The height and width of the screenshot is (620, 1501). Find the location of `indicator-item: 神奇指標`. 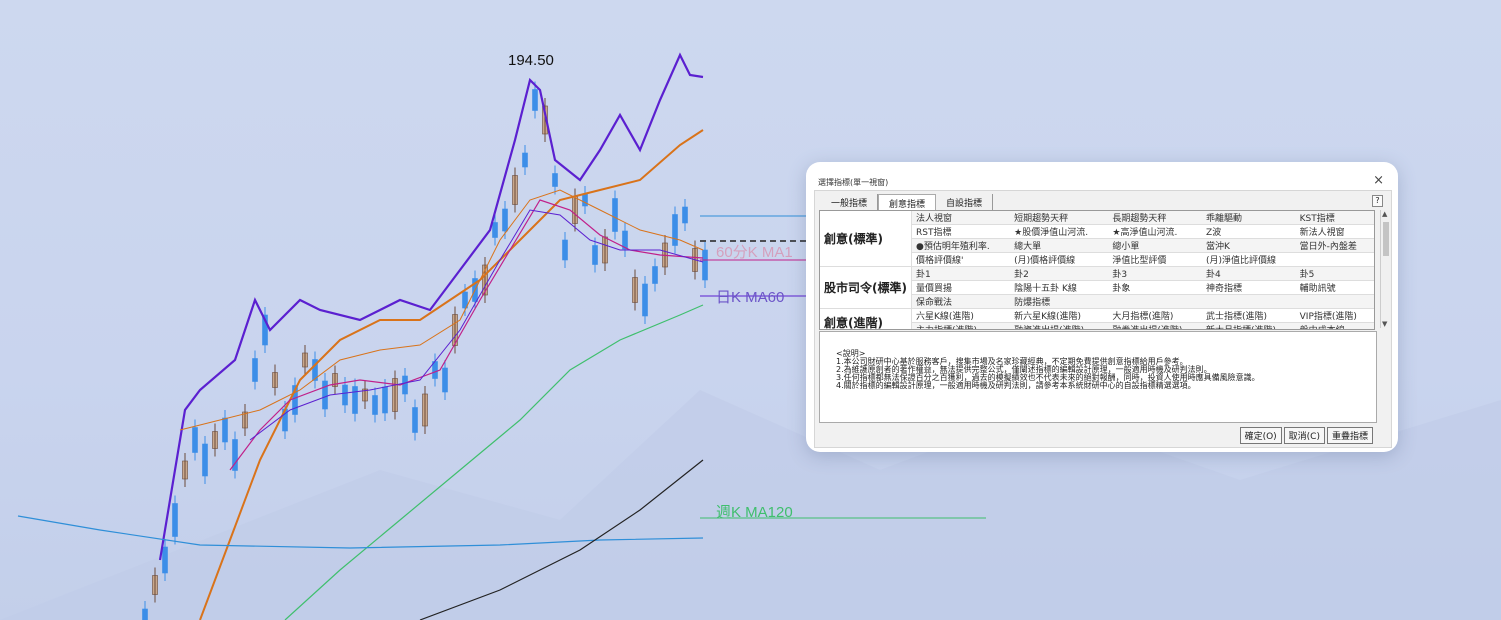

indicator-item: 神奇指標 is located at coordinates (1249, 287).